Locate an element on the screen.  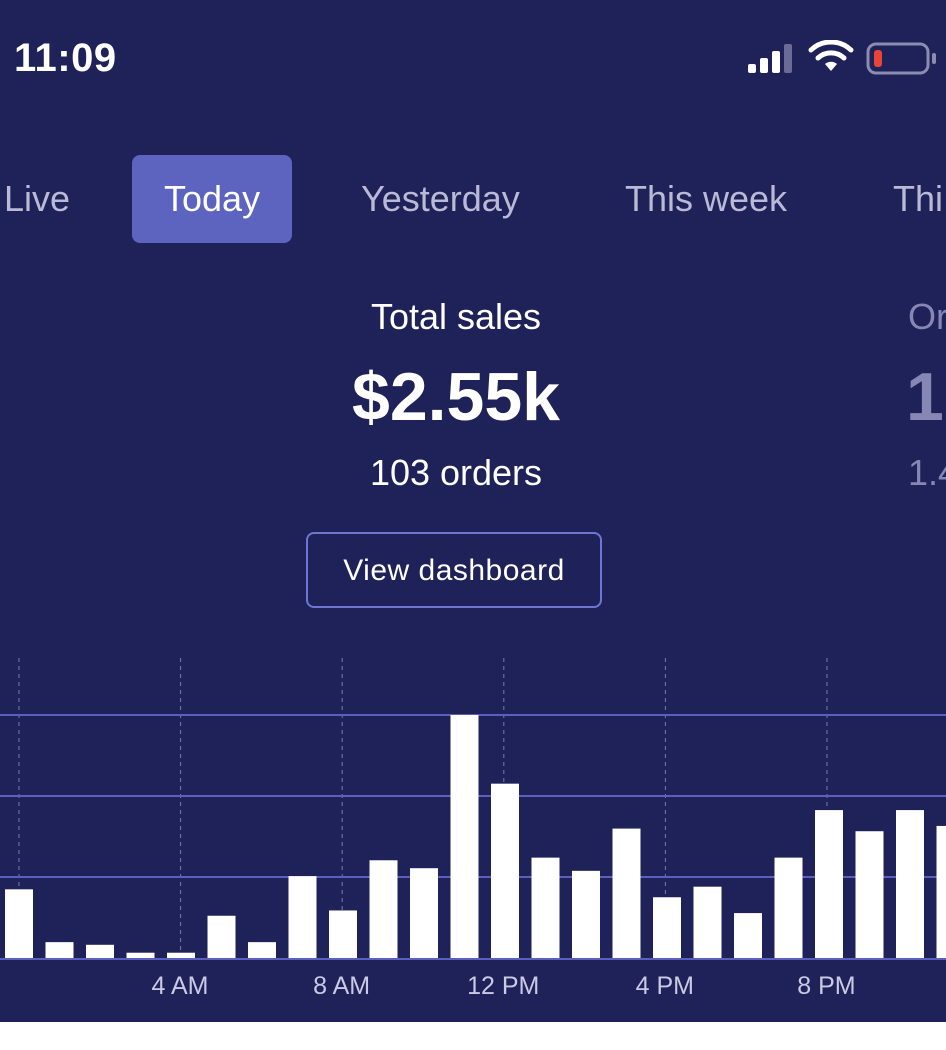
wifi-icon is located at coordinates (831, 55).